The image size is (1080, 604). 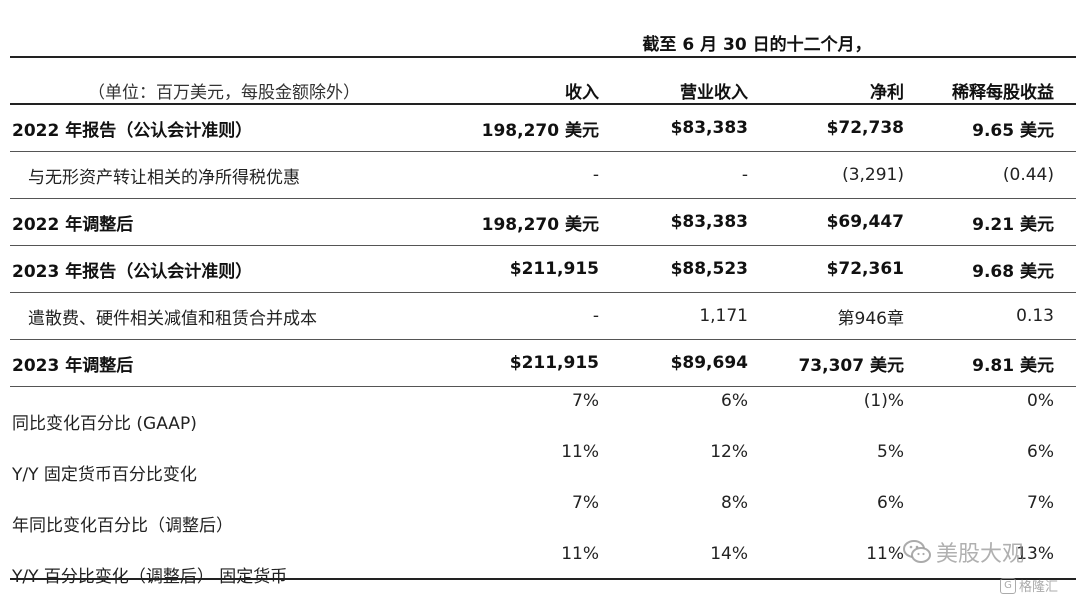 I want to click on table-row: 遣散费、硬件相关减值和租赁合并成本 - 1,171 第946章 0.13, so click(x=543, y=316).